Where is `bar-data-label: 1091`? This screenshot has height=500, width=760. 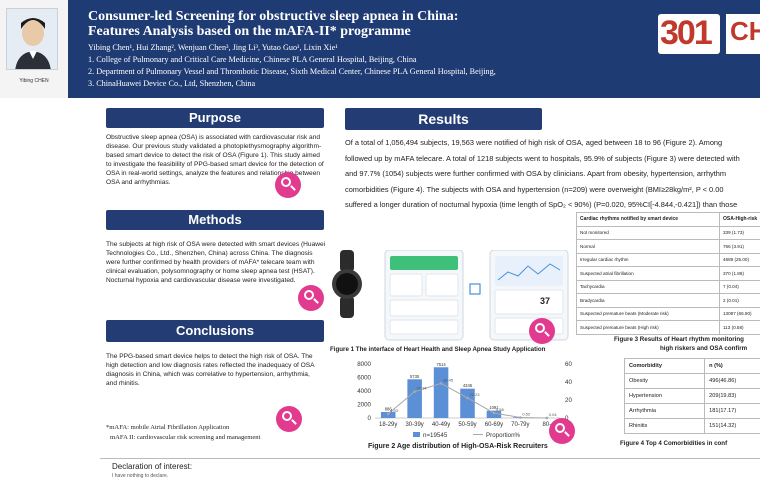 bar-data-label: 1091 is located at coordinates (494, 407).